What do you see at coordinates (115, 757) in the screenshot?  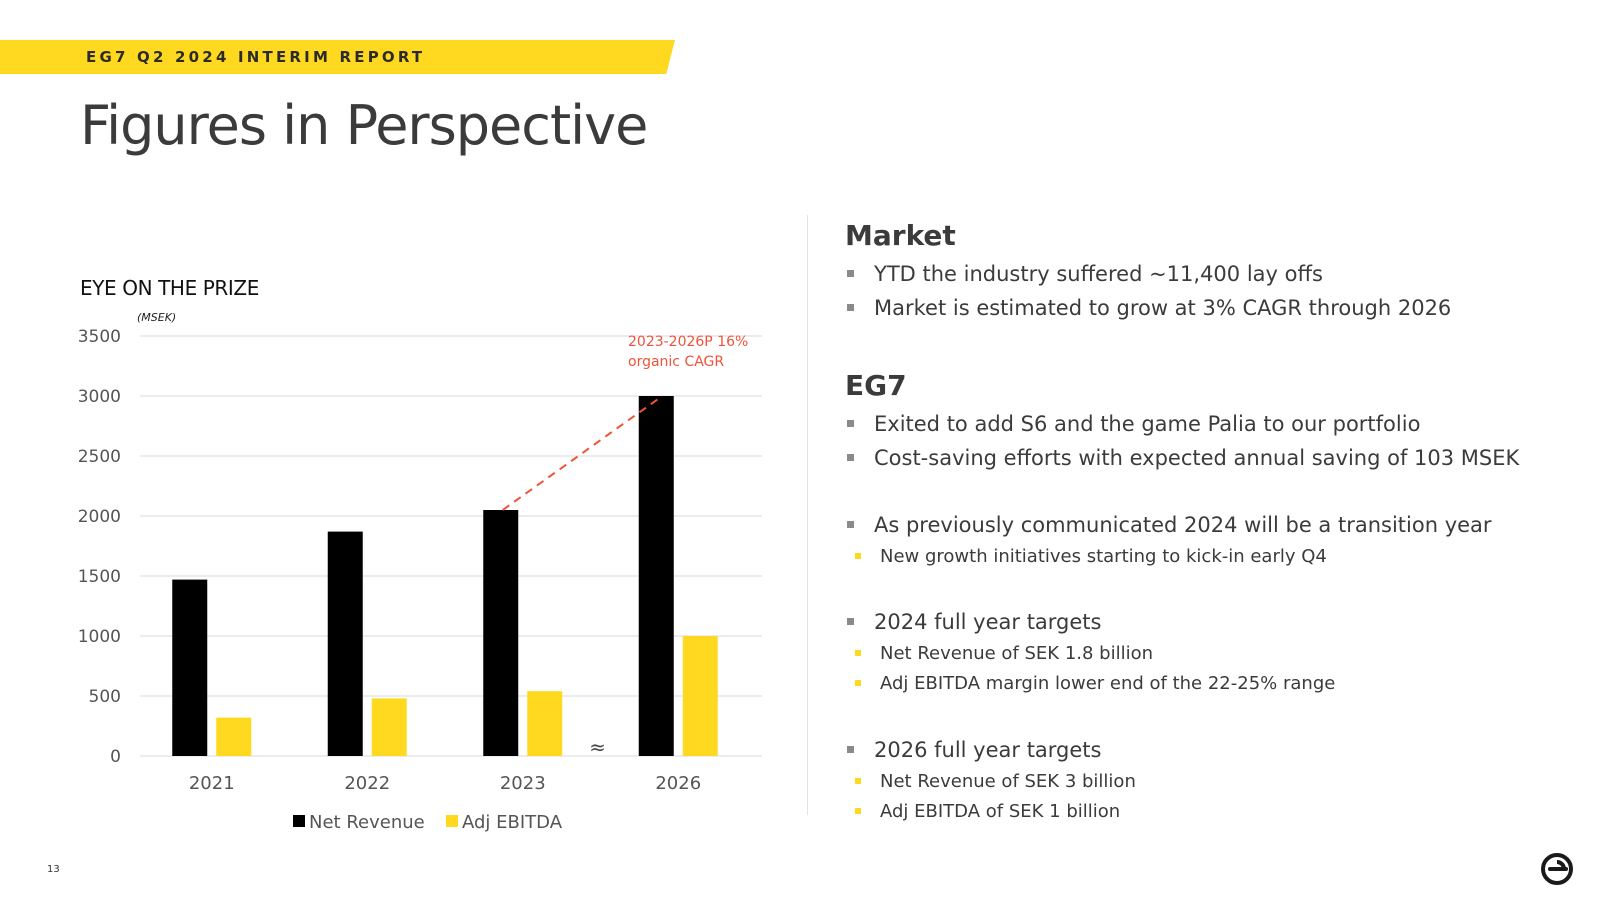 I see `y-tick-label: 0` at bounding box center [115, 757].